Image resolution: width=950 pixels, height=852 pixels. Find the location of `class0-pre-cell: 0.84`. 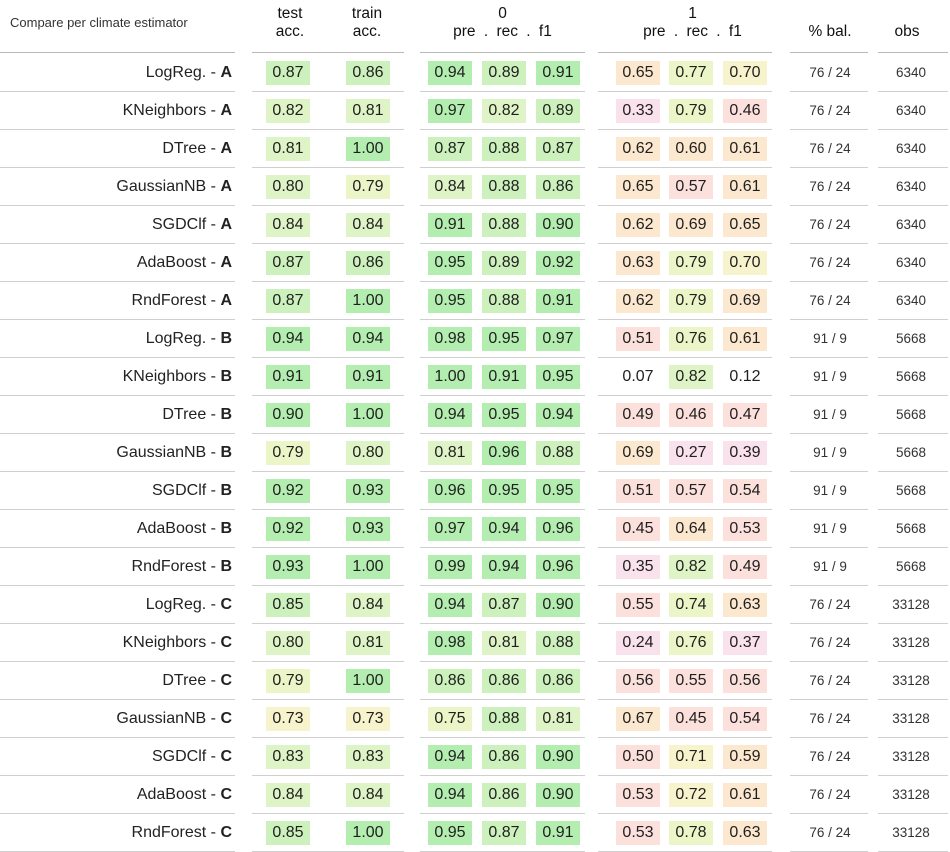

class0-pre-cell: 0.84 is located at coordinates (450, 187).